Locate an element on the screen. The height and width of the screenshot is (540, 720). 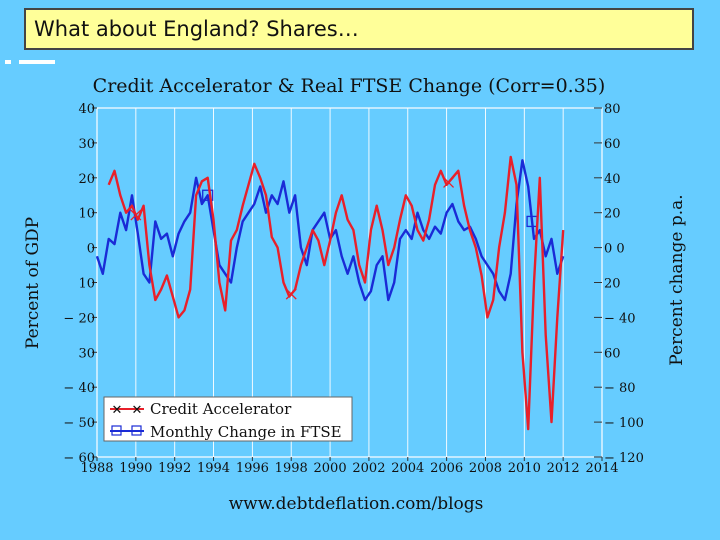
x-tick-label: 1998 is located at coordinates (291, 468).